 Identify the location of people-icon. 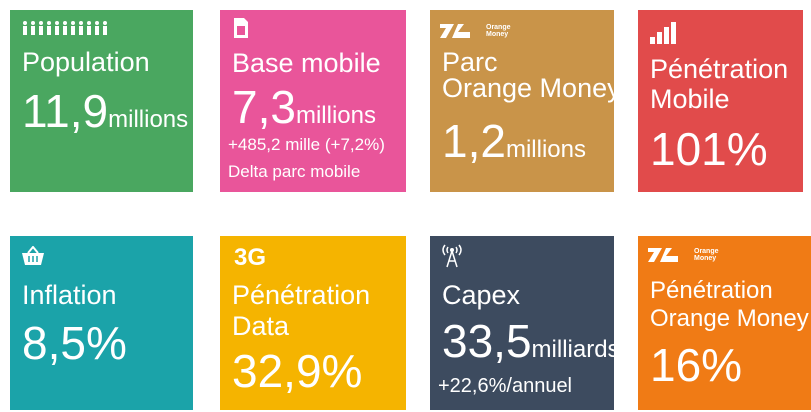
(65, 28).